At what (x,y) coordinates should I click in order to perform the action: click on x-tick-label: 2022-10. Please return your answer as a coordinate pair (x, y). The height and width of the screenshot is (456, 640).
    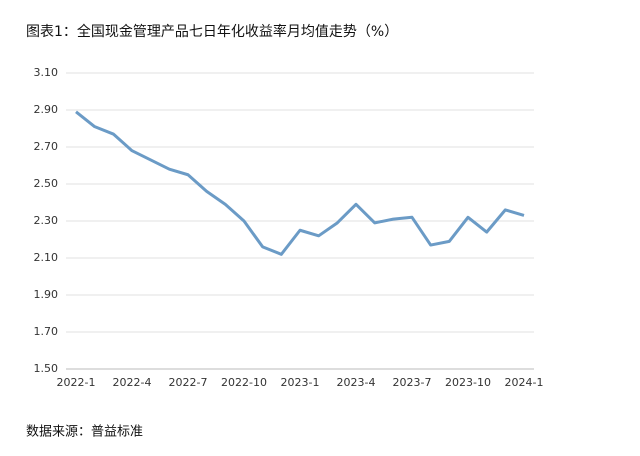
    Looking at the image, I should click on (244, 382).